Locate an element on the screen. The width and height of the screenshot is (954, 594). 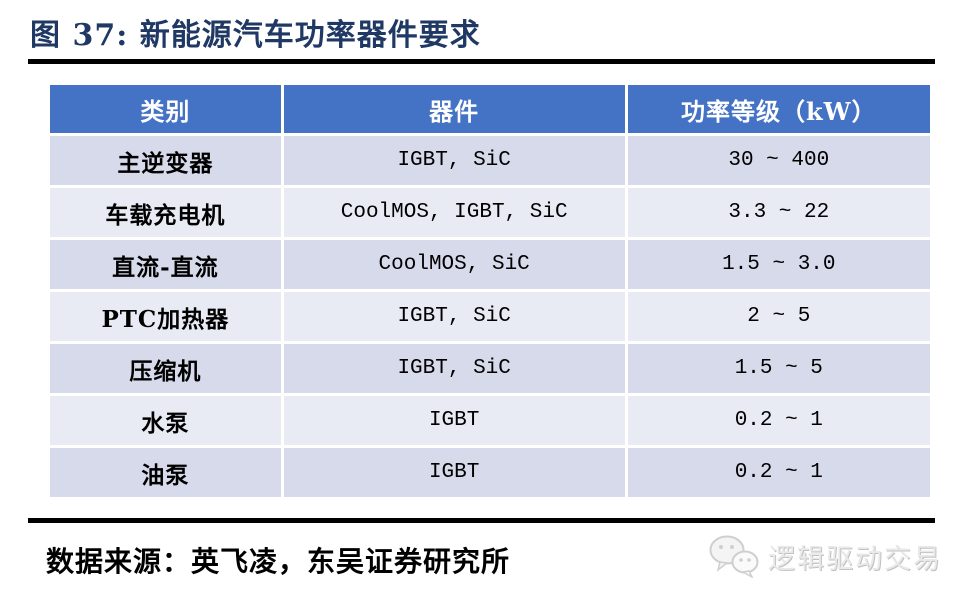
table-row: 水泵 IGBT 0.2 ~ 1 is located at coordinates (490, 420).